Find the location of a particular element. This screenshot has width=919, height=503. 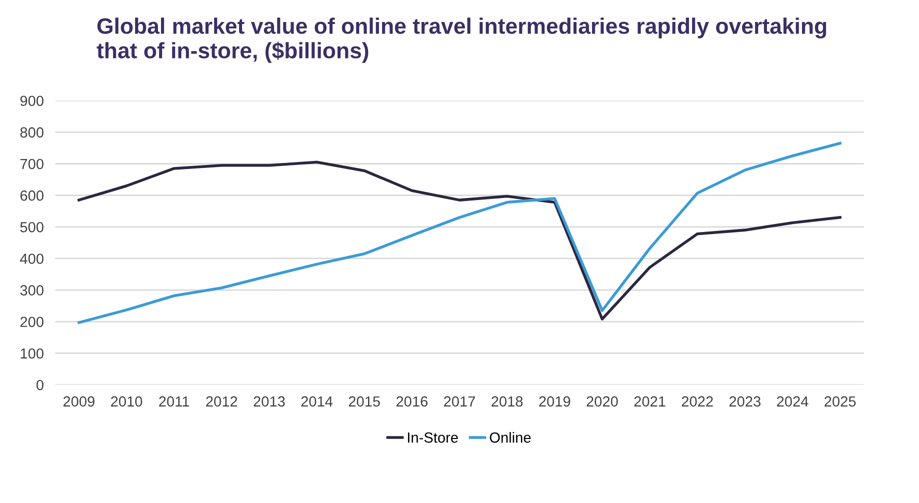

x-tick-label: 2016 is located at coordinates (412, 401).